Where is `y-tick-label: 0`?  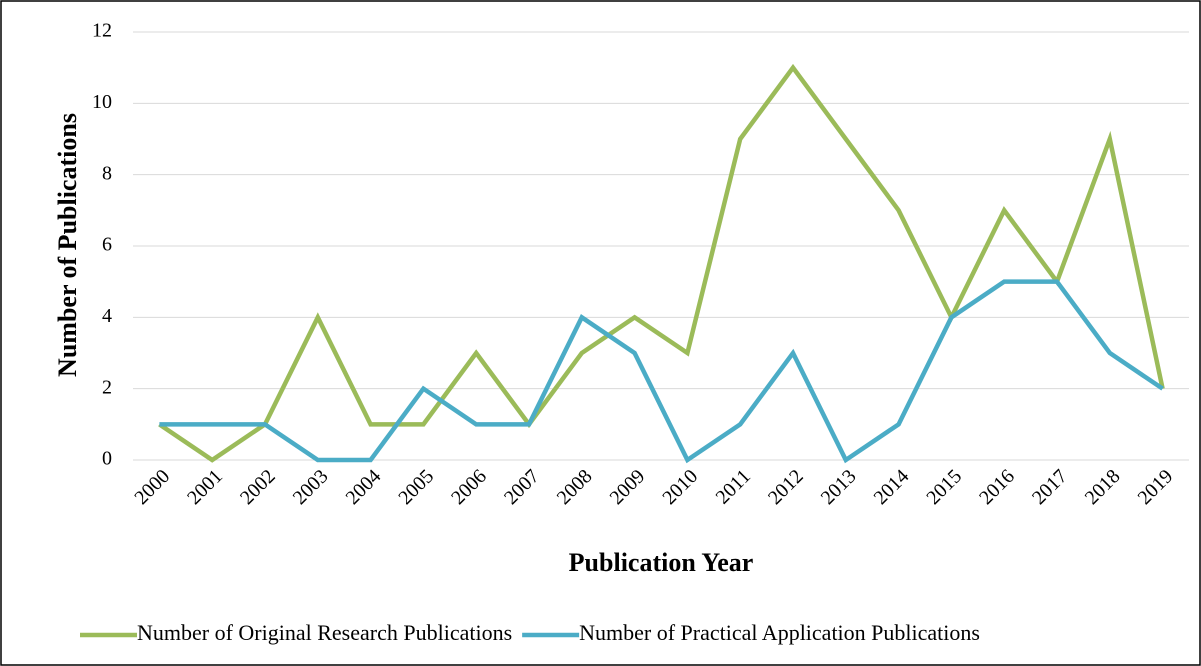
y-tick-label: 0 is located at coordinates (107, 459).